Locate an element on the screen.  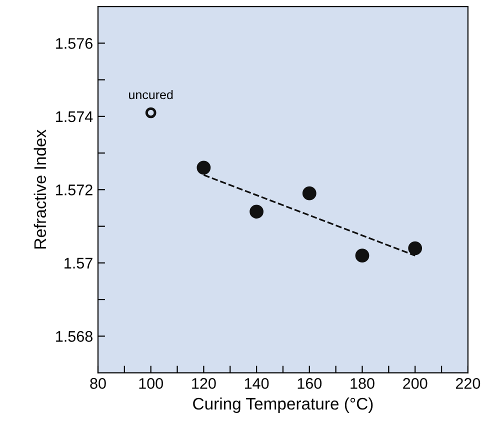
x-tick-label: 100 is located at coordinates (151, 383).